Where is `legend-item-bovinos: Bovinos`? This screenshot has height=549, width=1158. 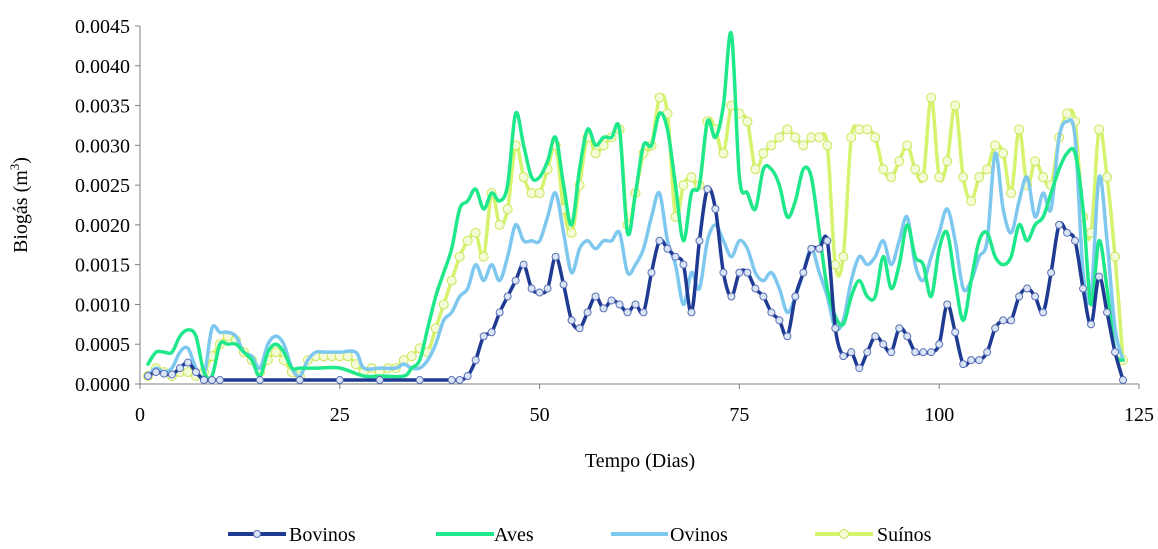 legend-item-bovinos: Bovinos is located at coordinates (292, 535).